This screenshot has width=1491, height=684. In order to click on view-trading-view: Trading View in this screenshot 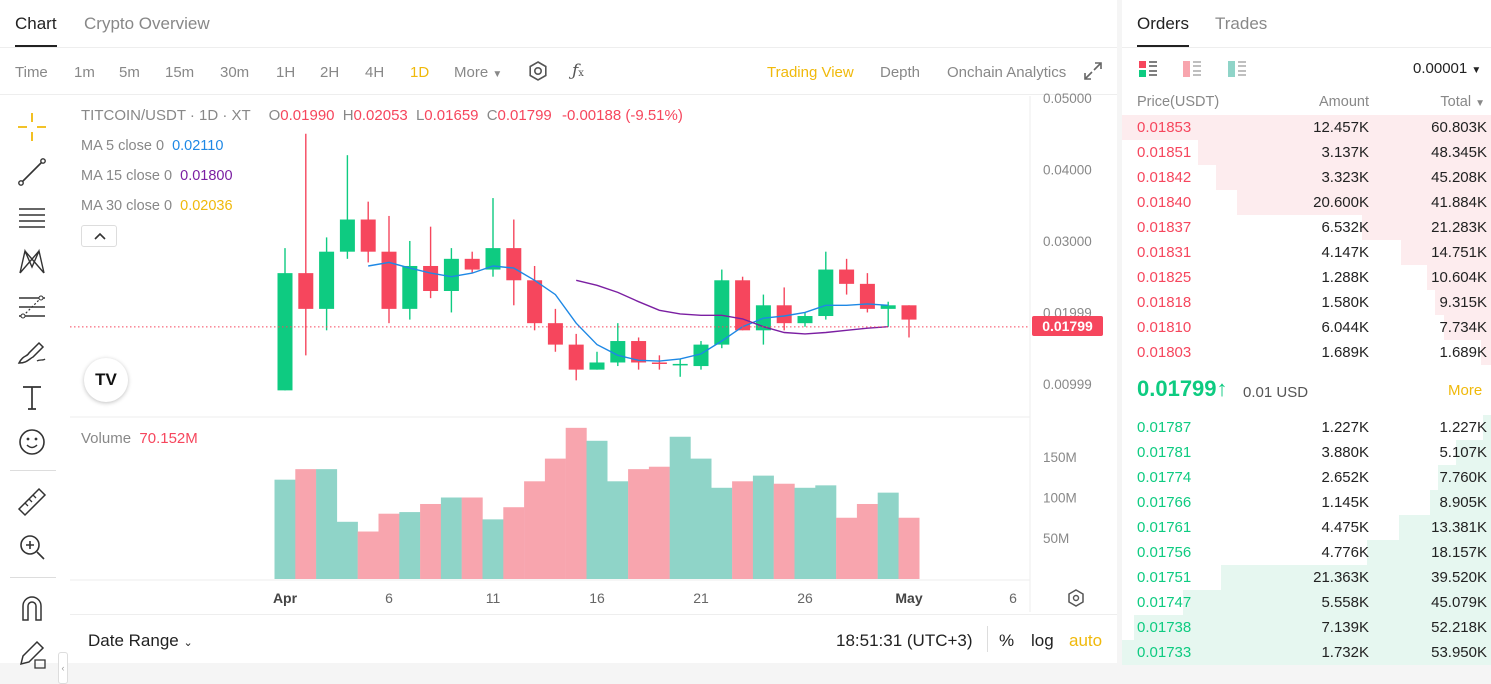, I will do `click(810, 72)`.